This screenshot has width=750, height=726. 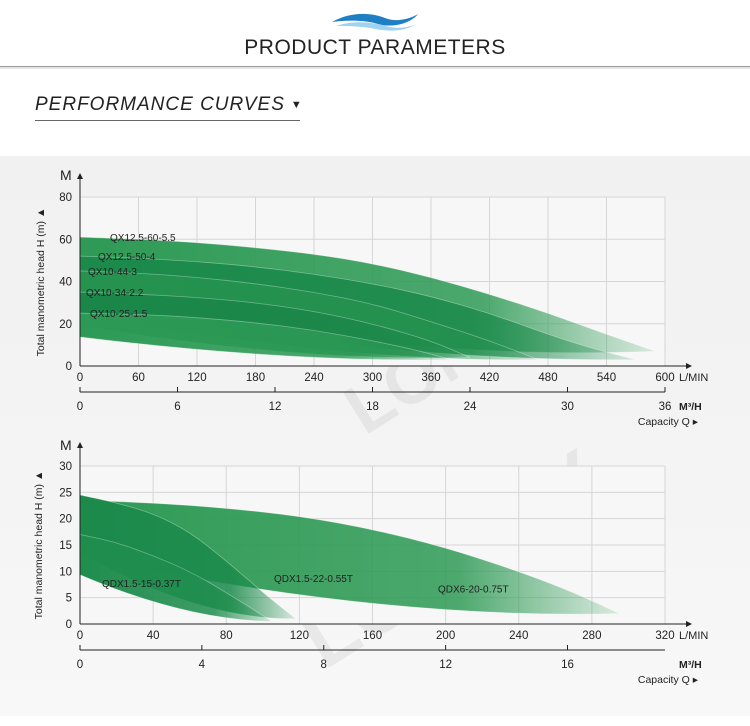 What do you see at coordinates (489, 378) in the screenshot?
I see `x-tick-label: 420` at bounding box center [489, 378].